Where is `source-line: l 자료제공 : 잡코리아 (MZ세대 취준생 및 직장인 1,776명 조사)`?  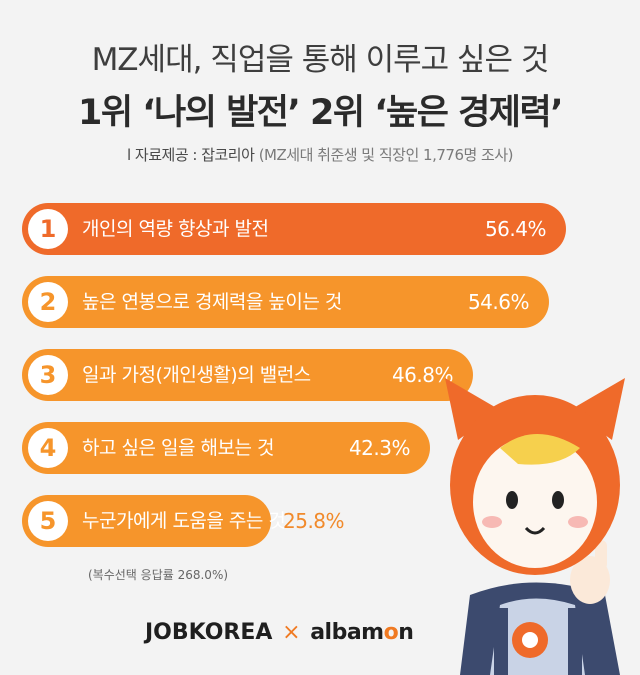
source-line: l 자료제공 : 잡코리아 (MZ세대 취준생 및 직장인 1,776명 조사) is located at coordinates (320, 154).